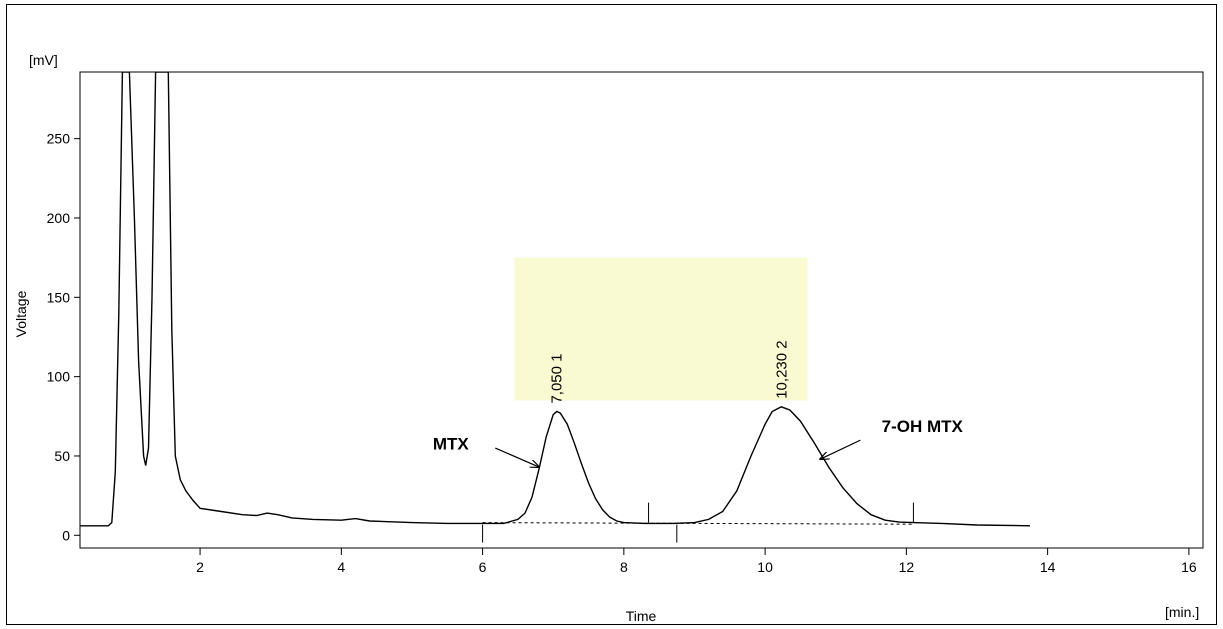 The width and height of the screenshot is (1223, 629). Describe the element at coordinates (1048, 567) in the screenshot. I see `x-tick-label: 14` at that location.